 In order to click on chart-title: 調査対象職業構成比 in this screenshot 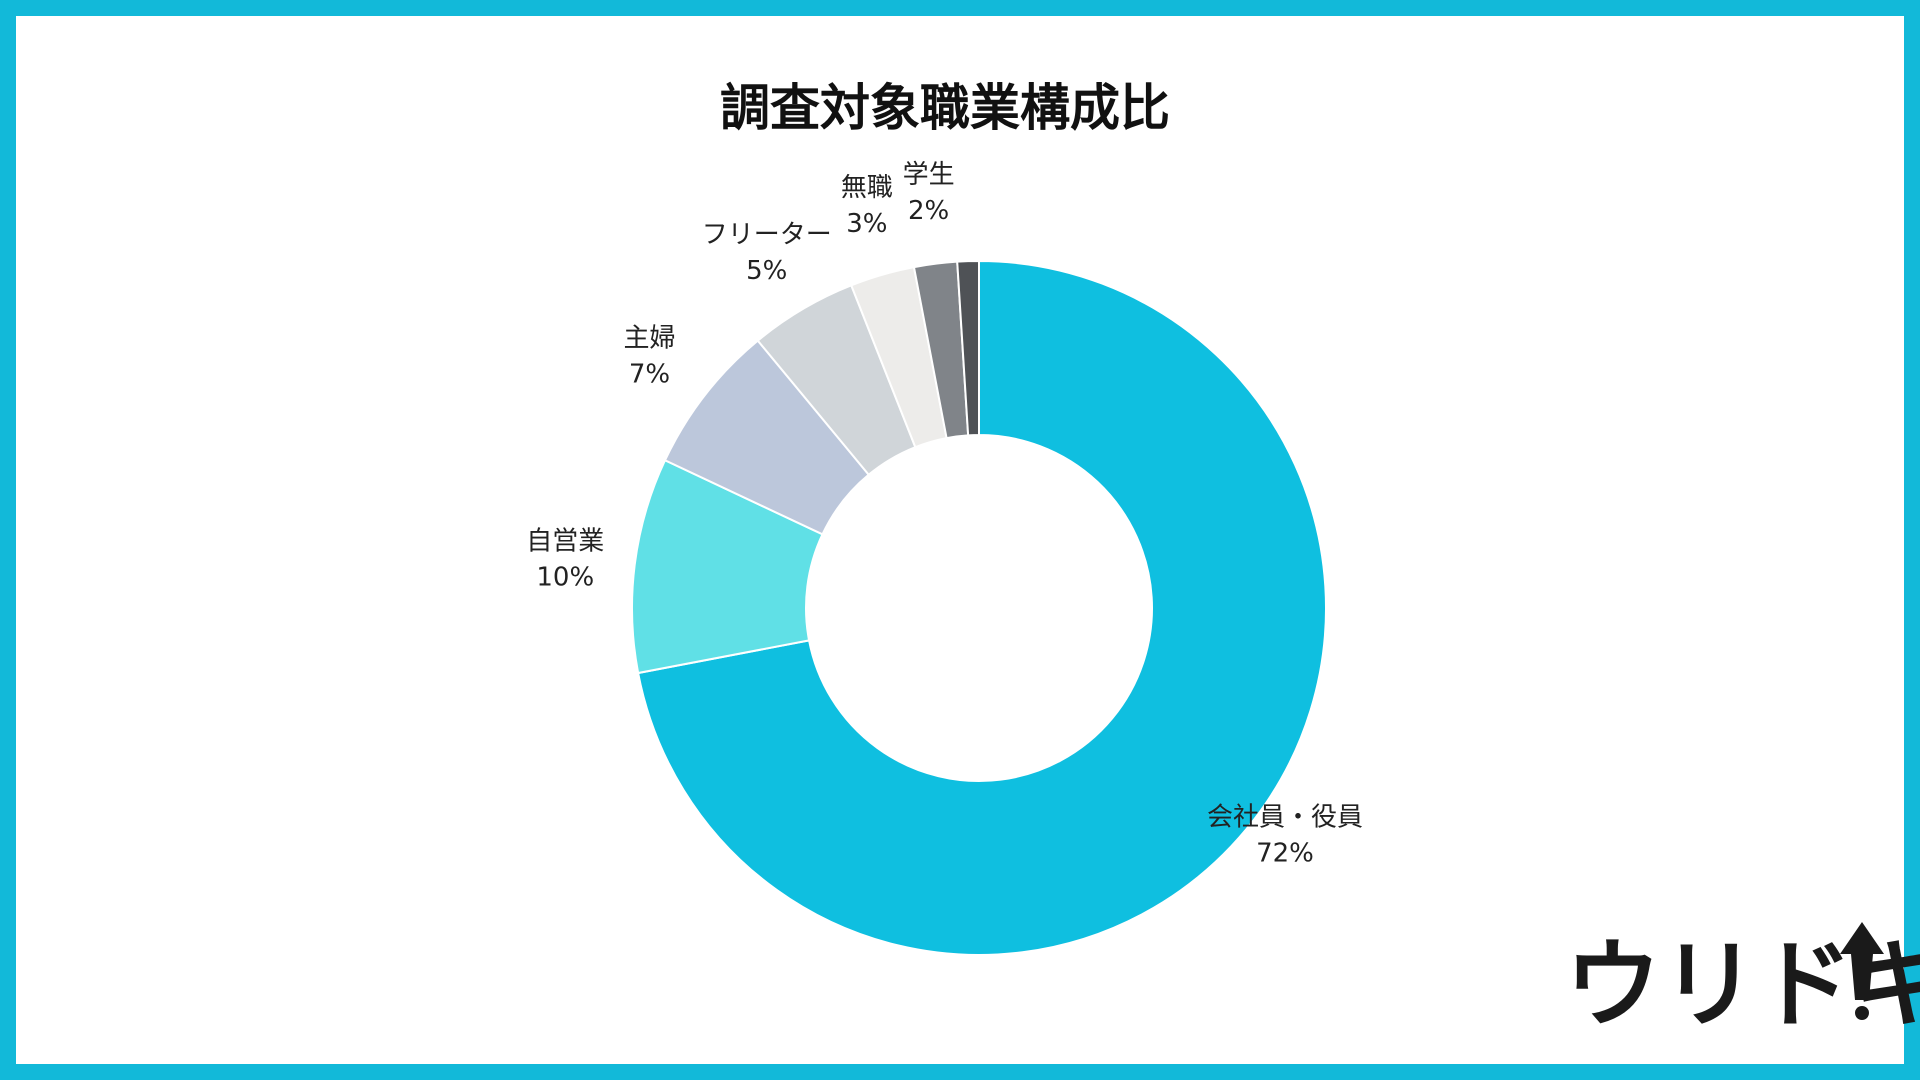, I will do `click(945, 108)`.